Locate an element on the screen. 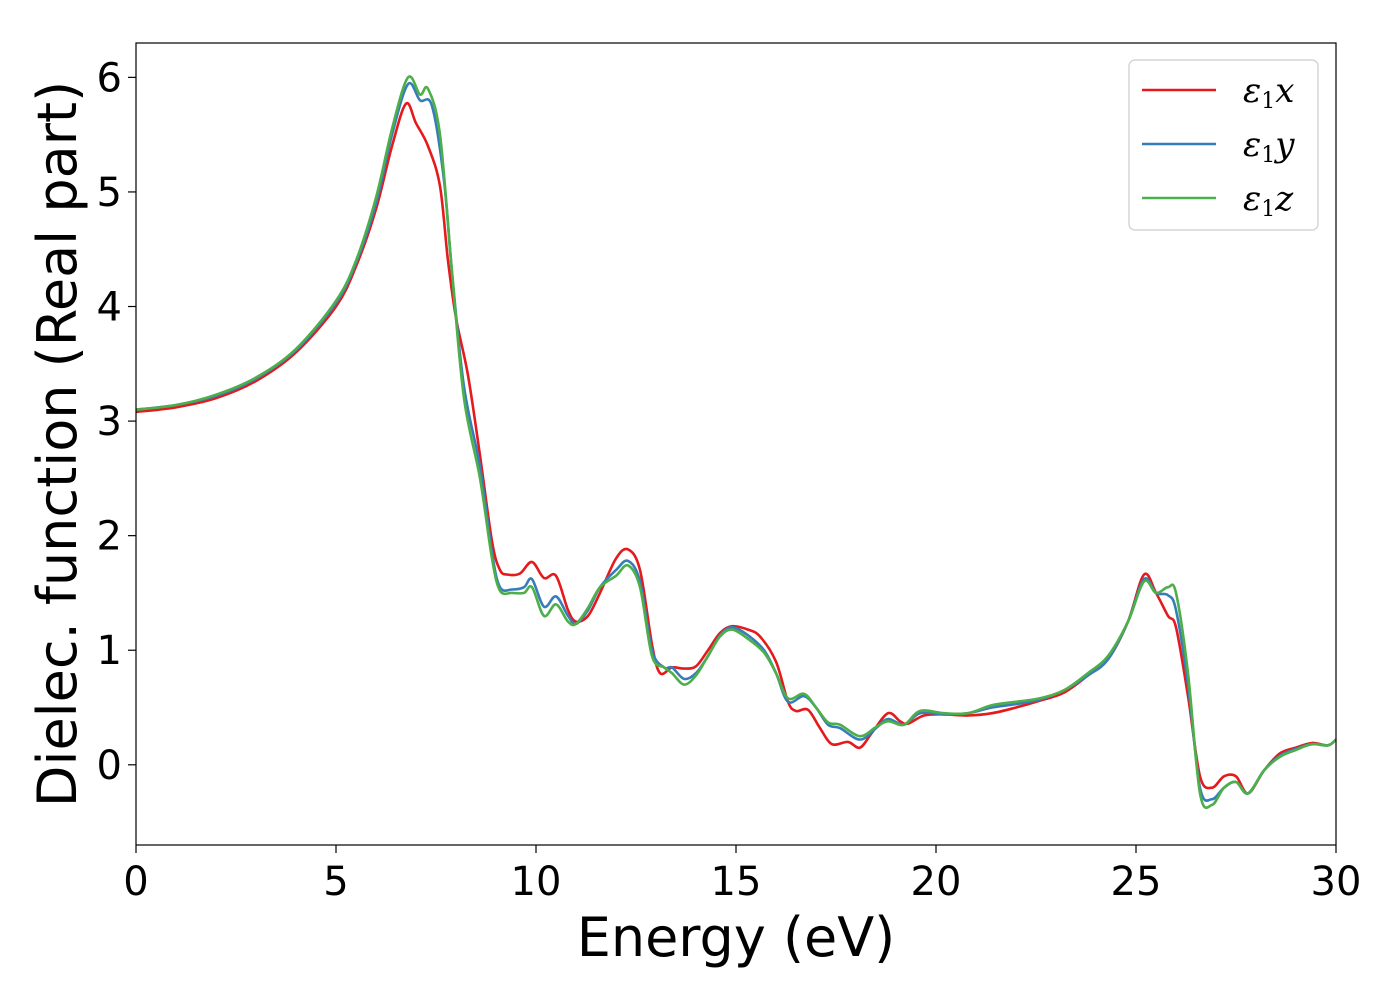 The width and height of the screenshot is (1400, 1000). y-axis-label: Dielec. function (Real part) is located at coordinates (57, 444).